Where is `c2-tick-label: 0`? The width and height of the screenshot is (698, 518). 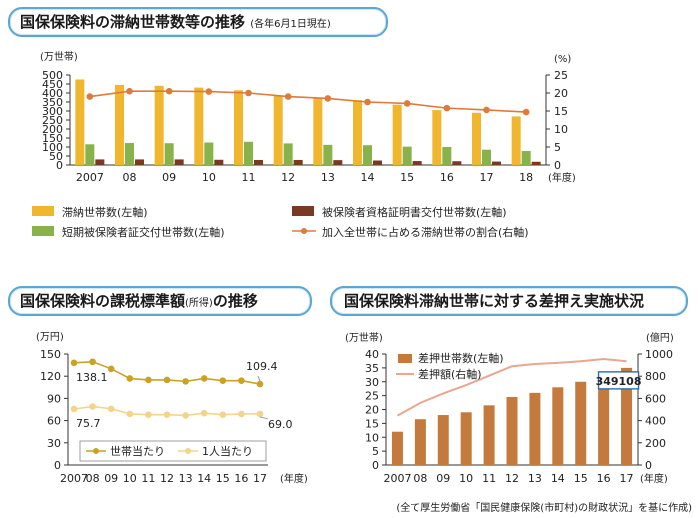
c2-tick-label: 0 is located at coordinates (57, 465).